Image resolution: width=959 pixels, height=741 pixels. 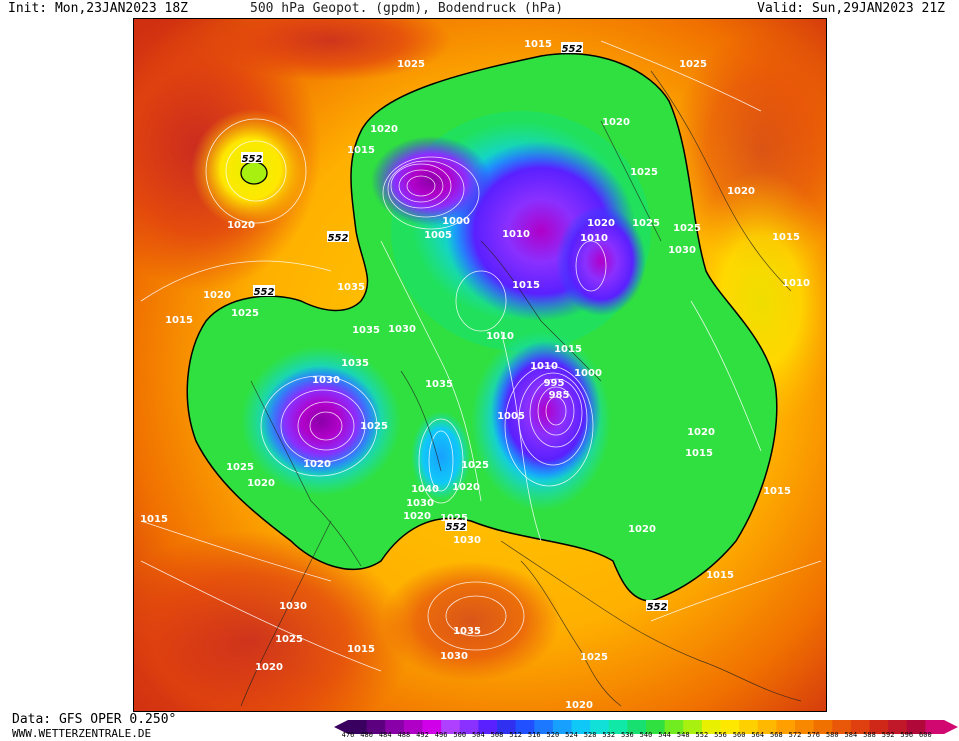 I want to click on data-source-label: Data: GFS OPER 0.250°, so click(x=94, y=719).